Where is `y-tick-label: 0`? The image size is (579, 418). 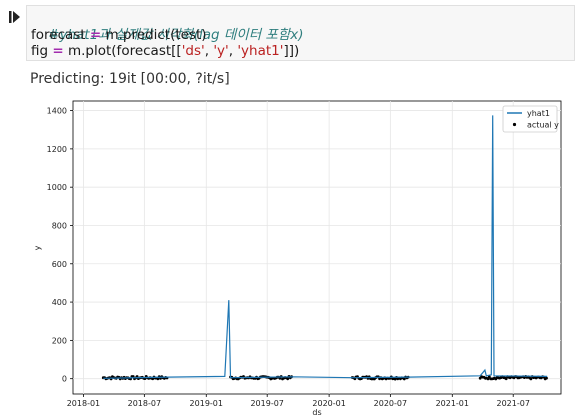 y-tick-label: 0 is located at coordinates (64, 379).